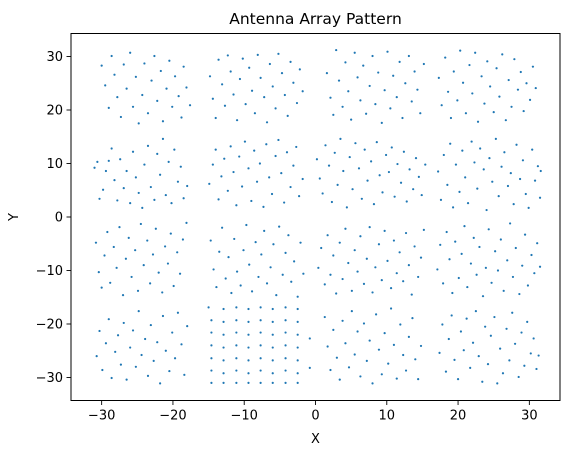  I want to click on x-tick-label: 10, so click(387, 416).